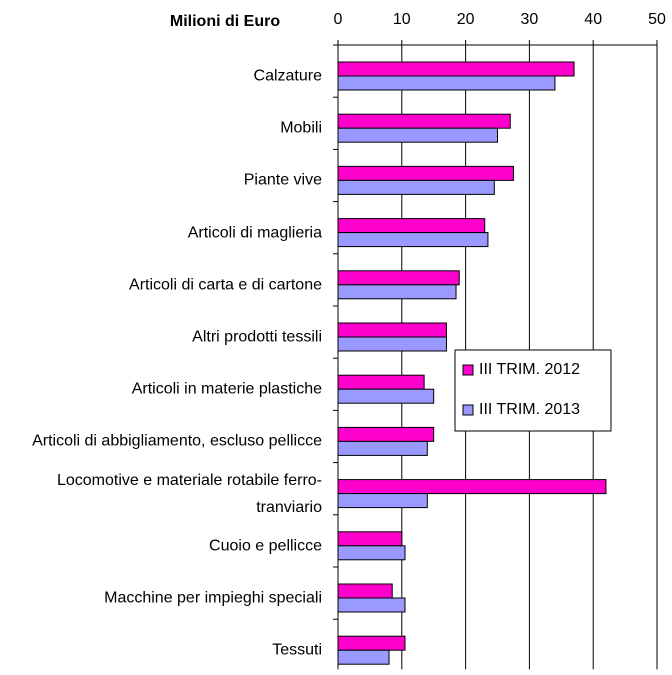 This screenshot has height=675, width=672. Describe the element at coordinates (297, 650) in the screenshot. I see `y-tick-label: Tessuti` at that location.